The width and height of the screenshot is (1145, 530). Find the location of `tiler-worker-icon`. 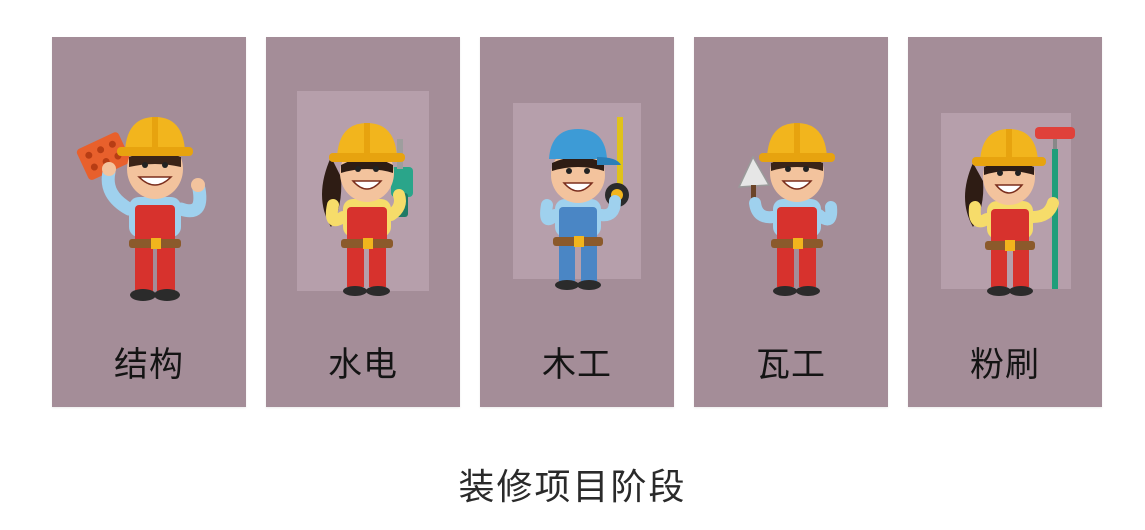

tiler-worker-icon is located at coordinates (787, 209).